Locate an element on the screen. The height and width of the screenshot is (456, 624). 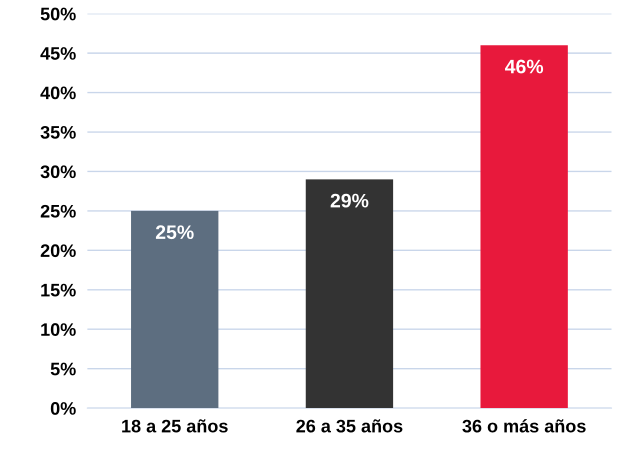
y-tick-label: 50% is located at coordinates (58, 14).